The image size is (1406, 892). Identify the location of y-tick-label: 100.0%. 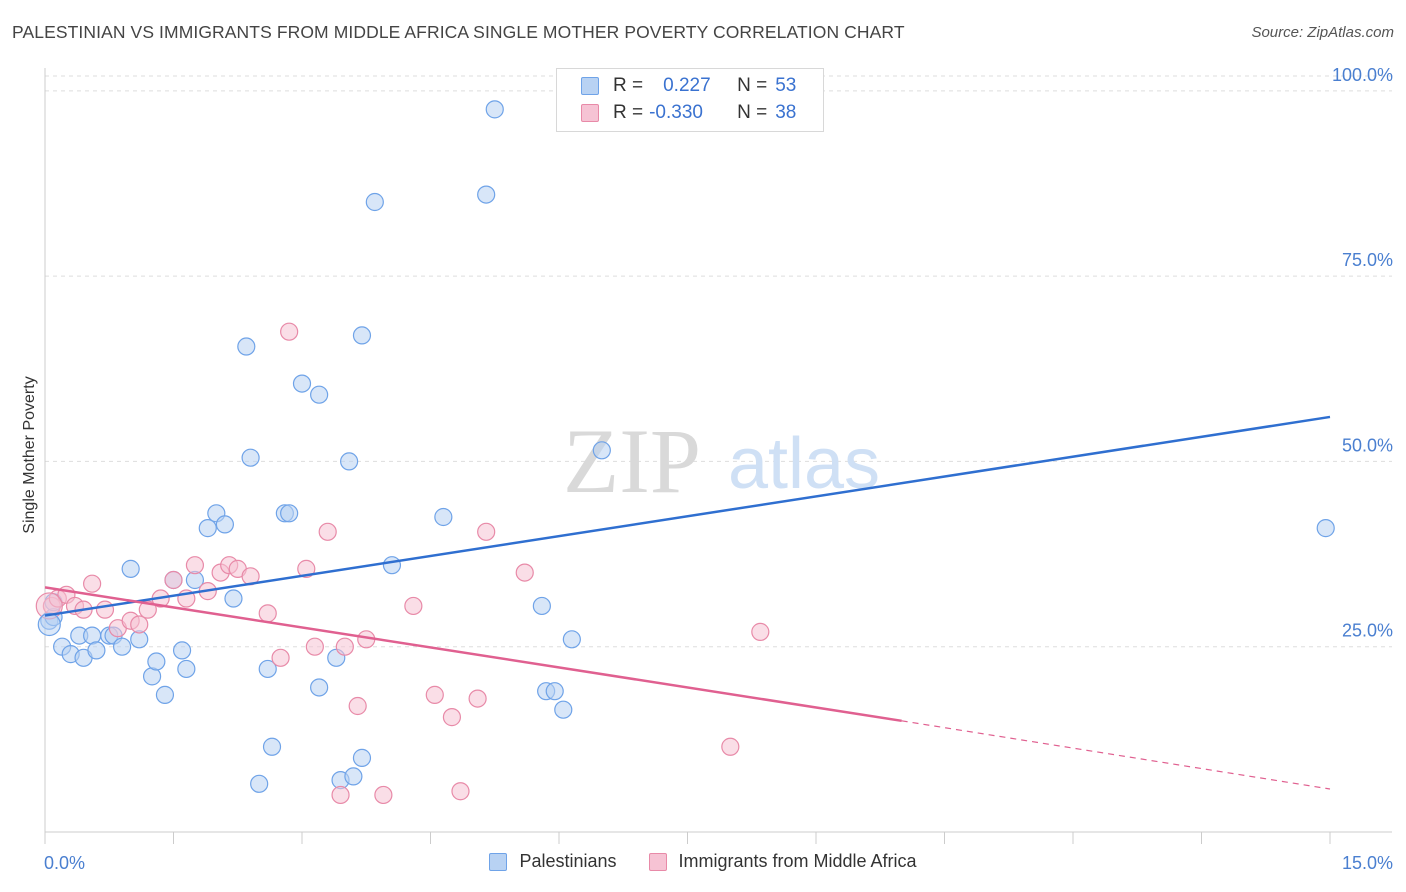
(1362, 75).